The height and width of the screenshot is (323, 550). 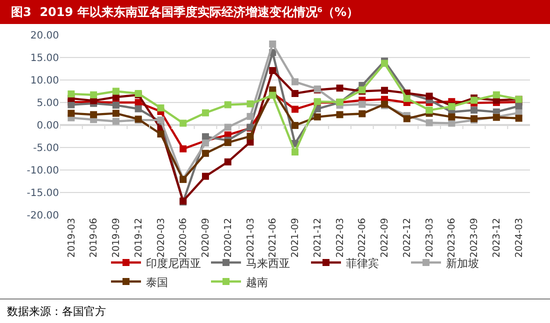 I want to click on legend-label: 新加坡, so click(x=462, y=263).